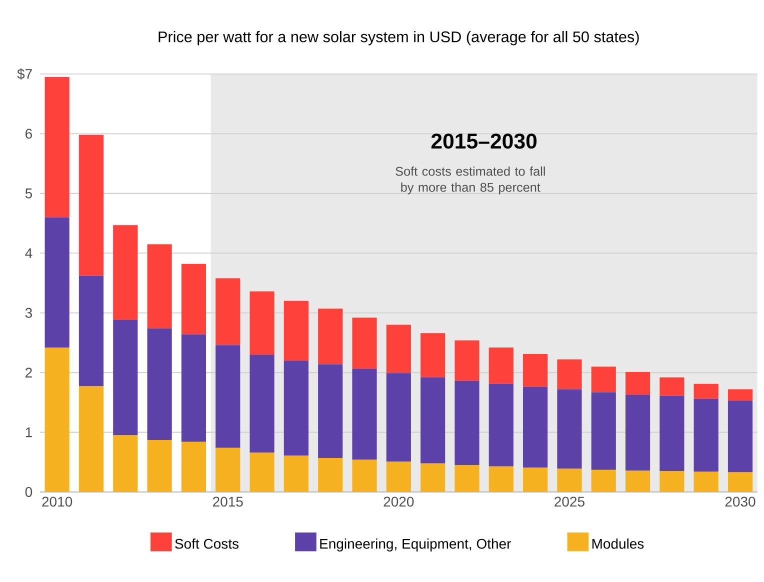  Describe the element at coordinates (398, 38) in the screenshot. I see `chart-title: Price per watt for a new solar system in USD (average for all 50 states)` at that location.